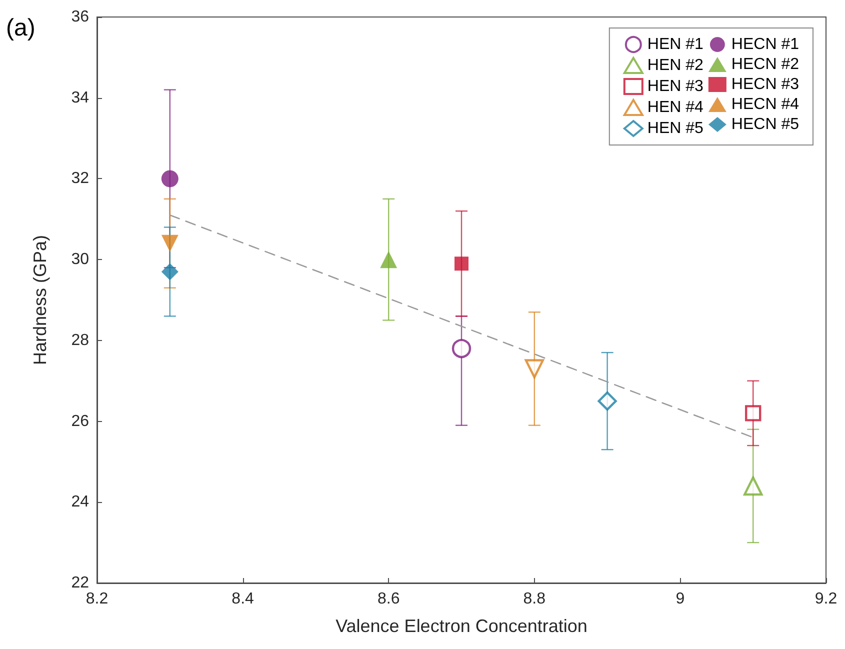 This screenshot has height=649, width=845. What do you see at coordinates (765, 64) in the screenshot?
I see `legend-label: HECN #2` at bounding box center [765, 64].